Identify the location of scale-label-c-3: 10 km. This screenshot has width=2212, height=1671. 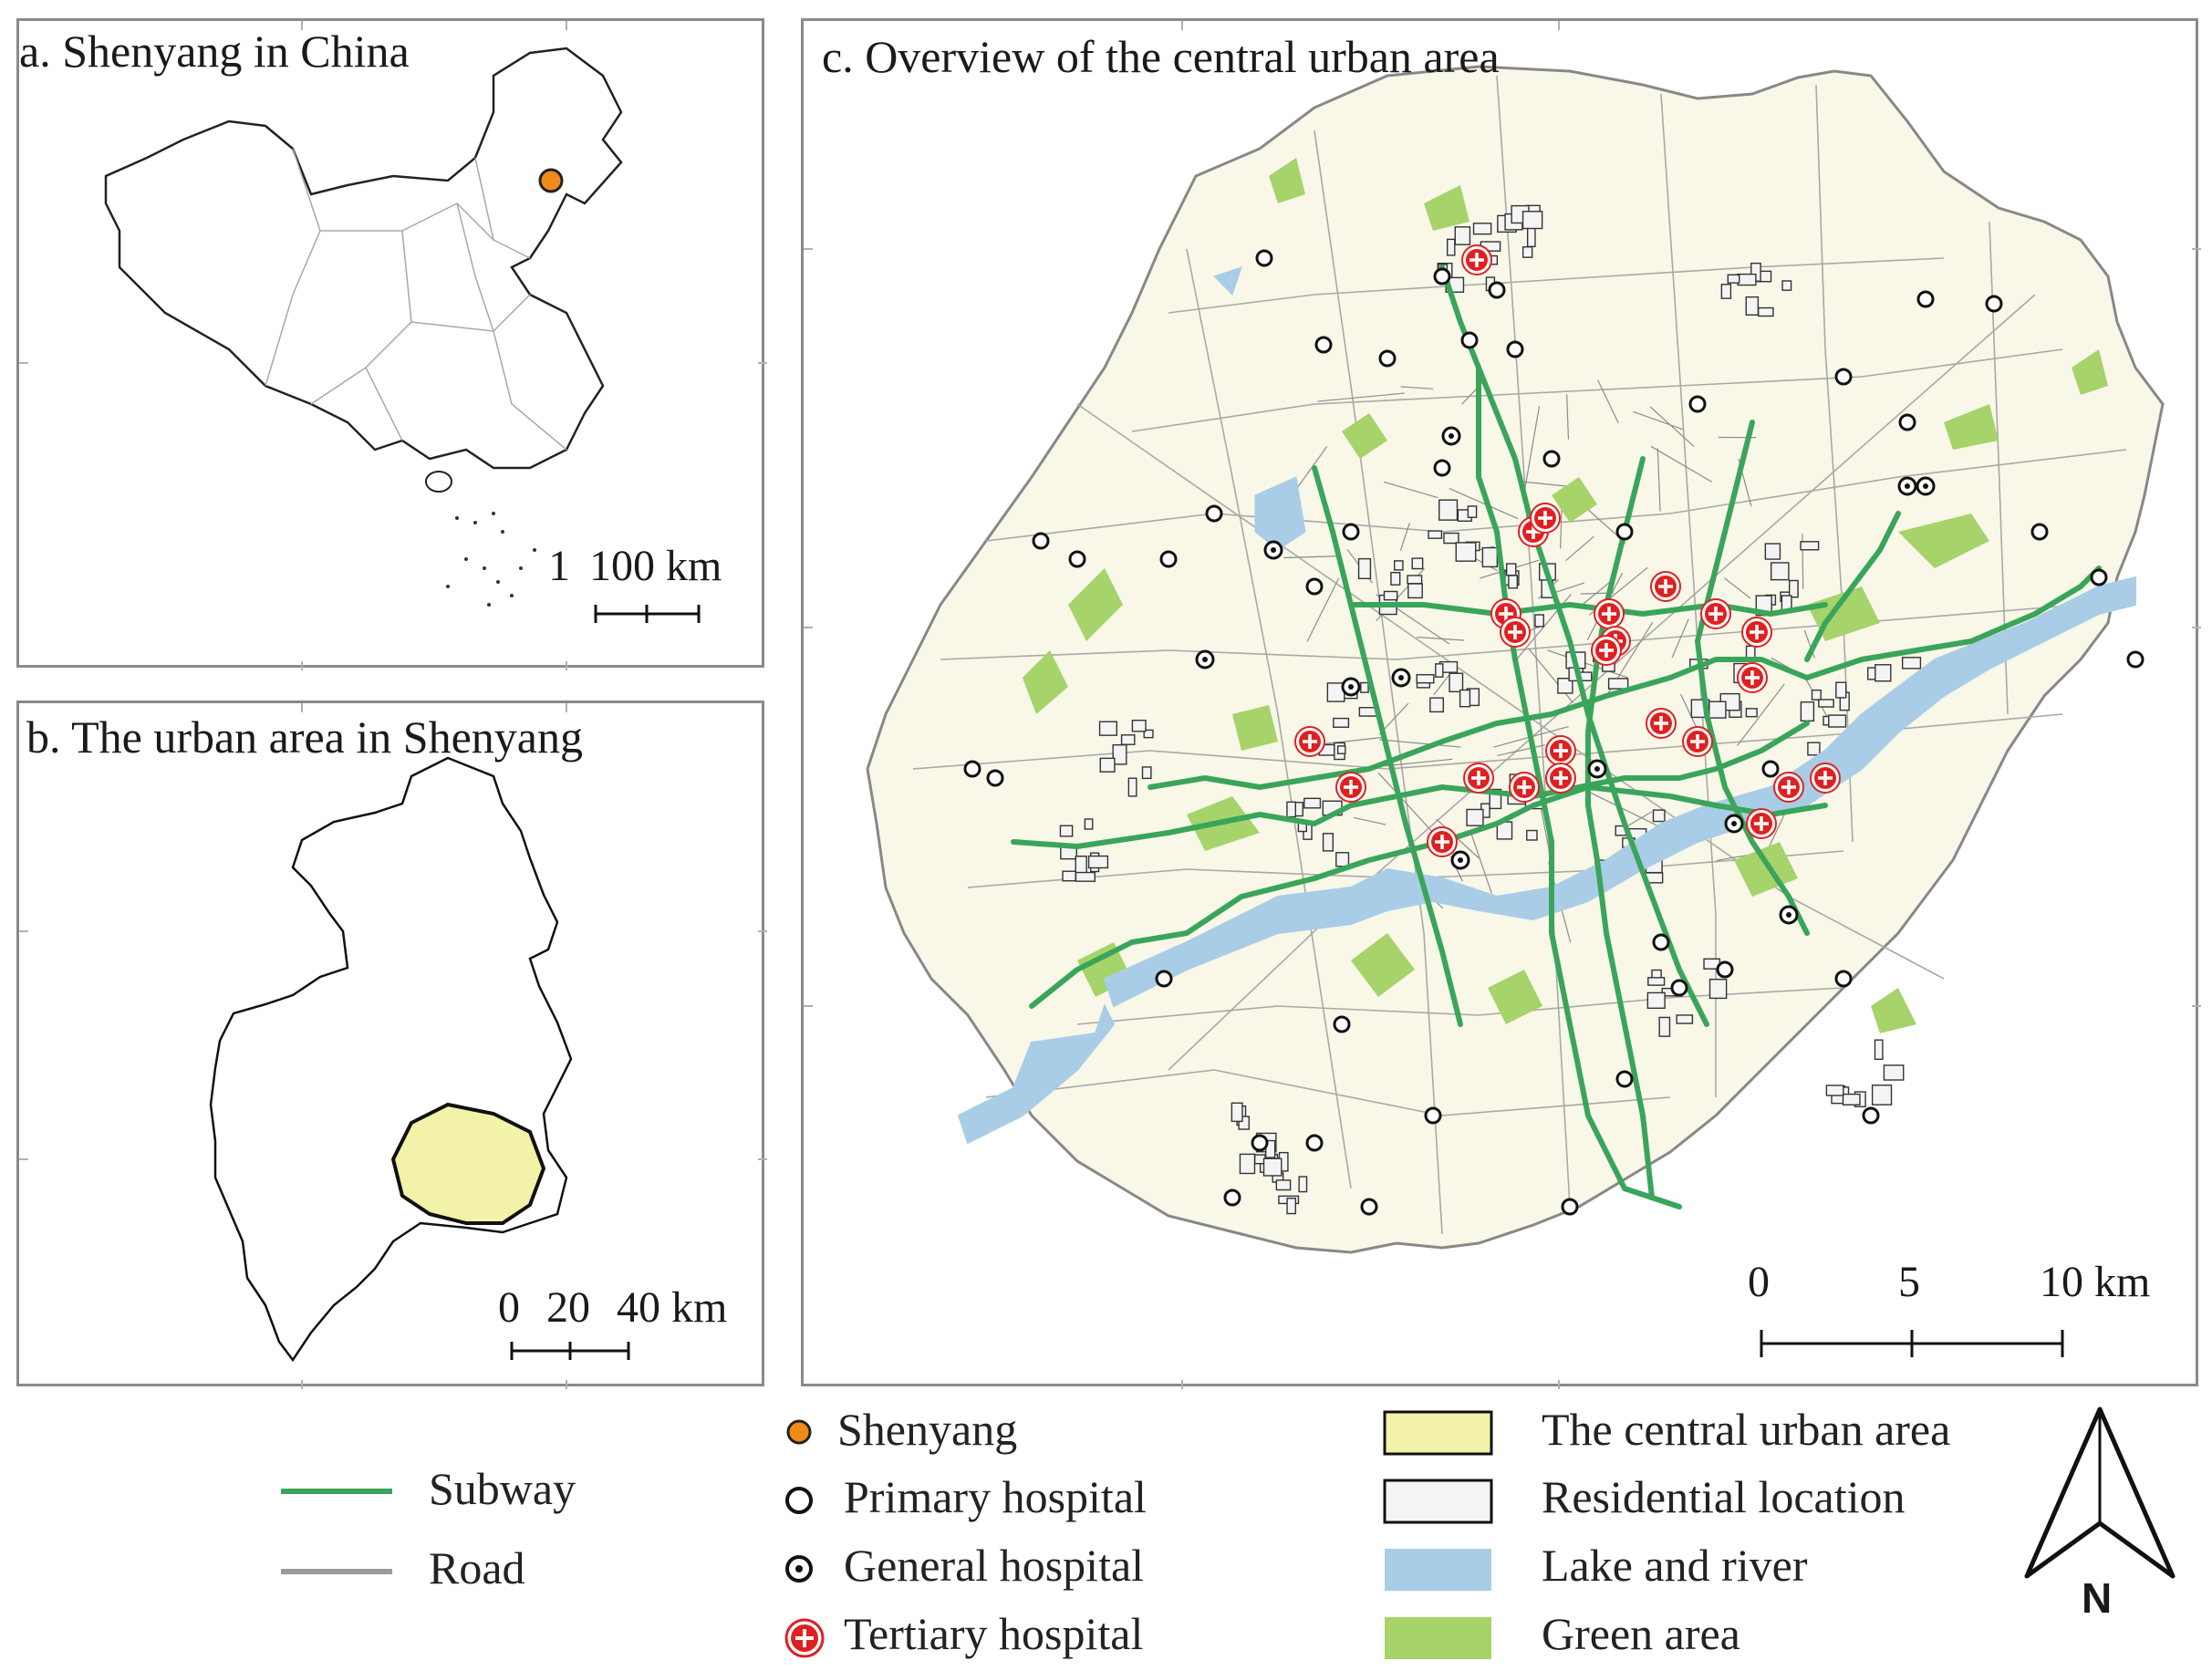
(2096, 1282).